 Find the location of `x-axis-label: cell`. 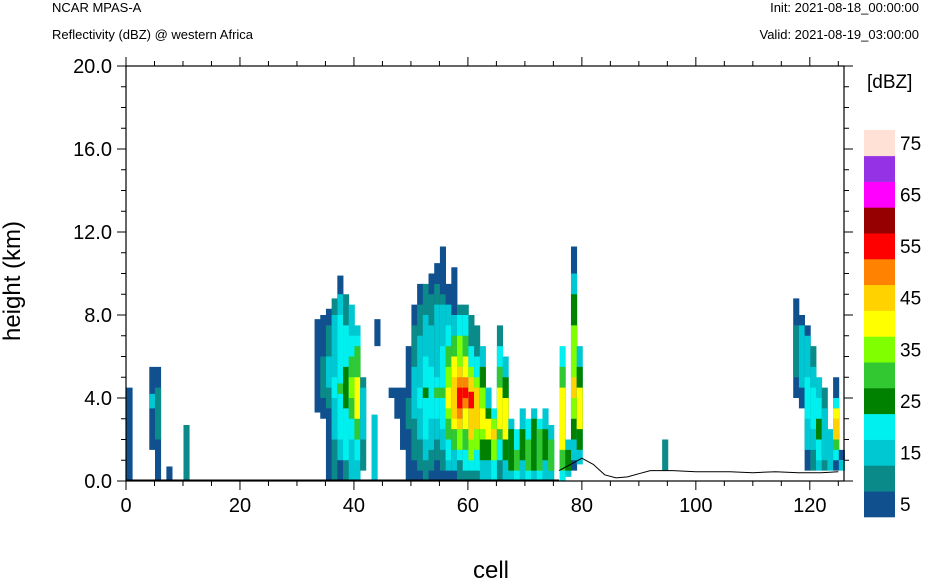

x-axis-label: cell is located at coordinates (491, 568).